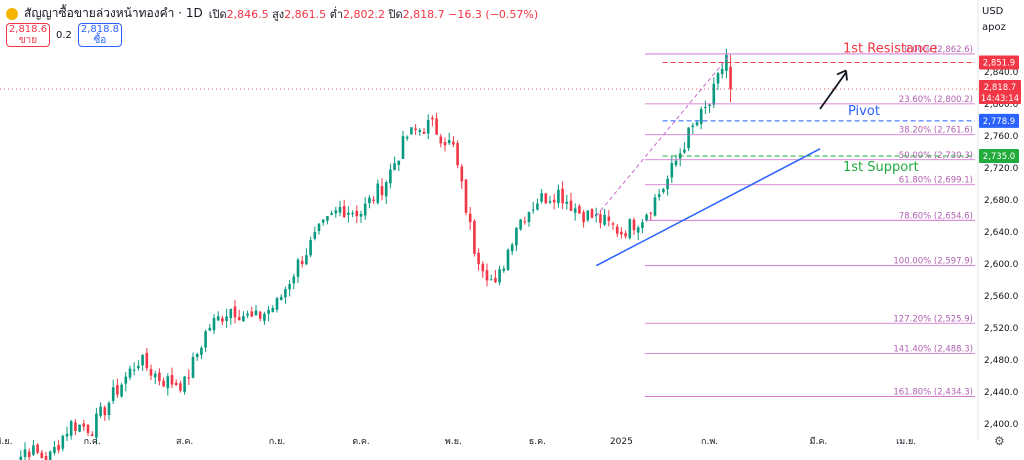  I want to click on fib-level-label: 127.20% (2,525.9), so click(933, 319).